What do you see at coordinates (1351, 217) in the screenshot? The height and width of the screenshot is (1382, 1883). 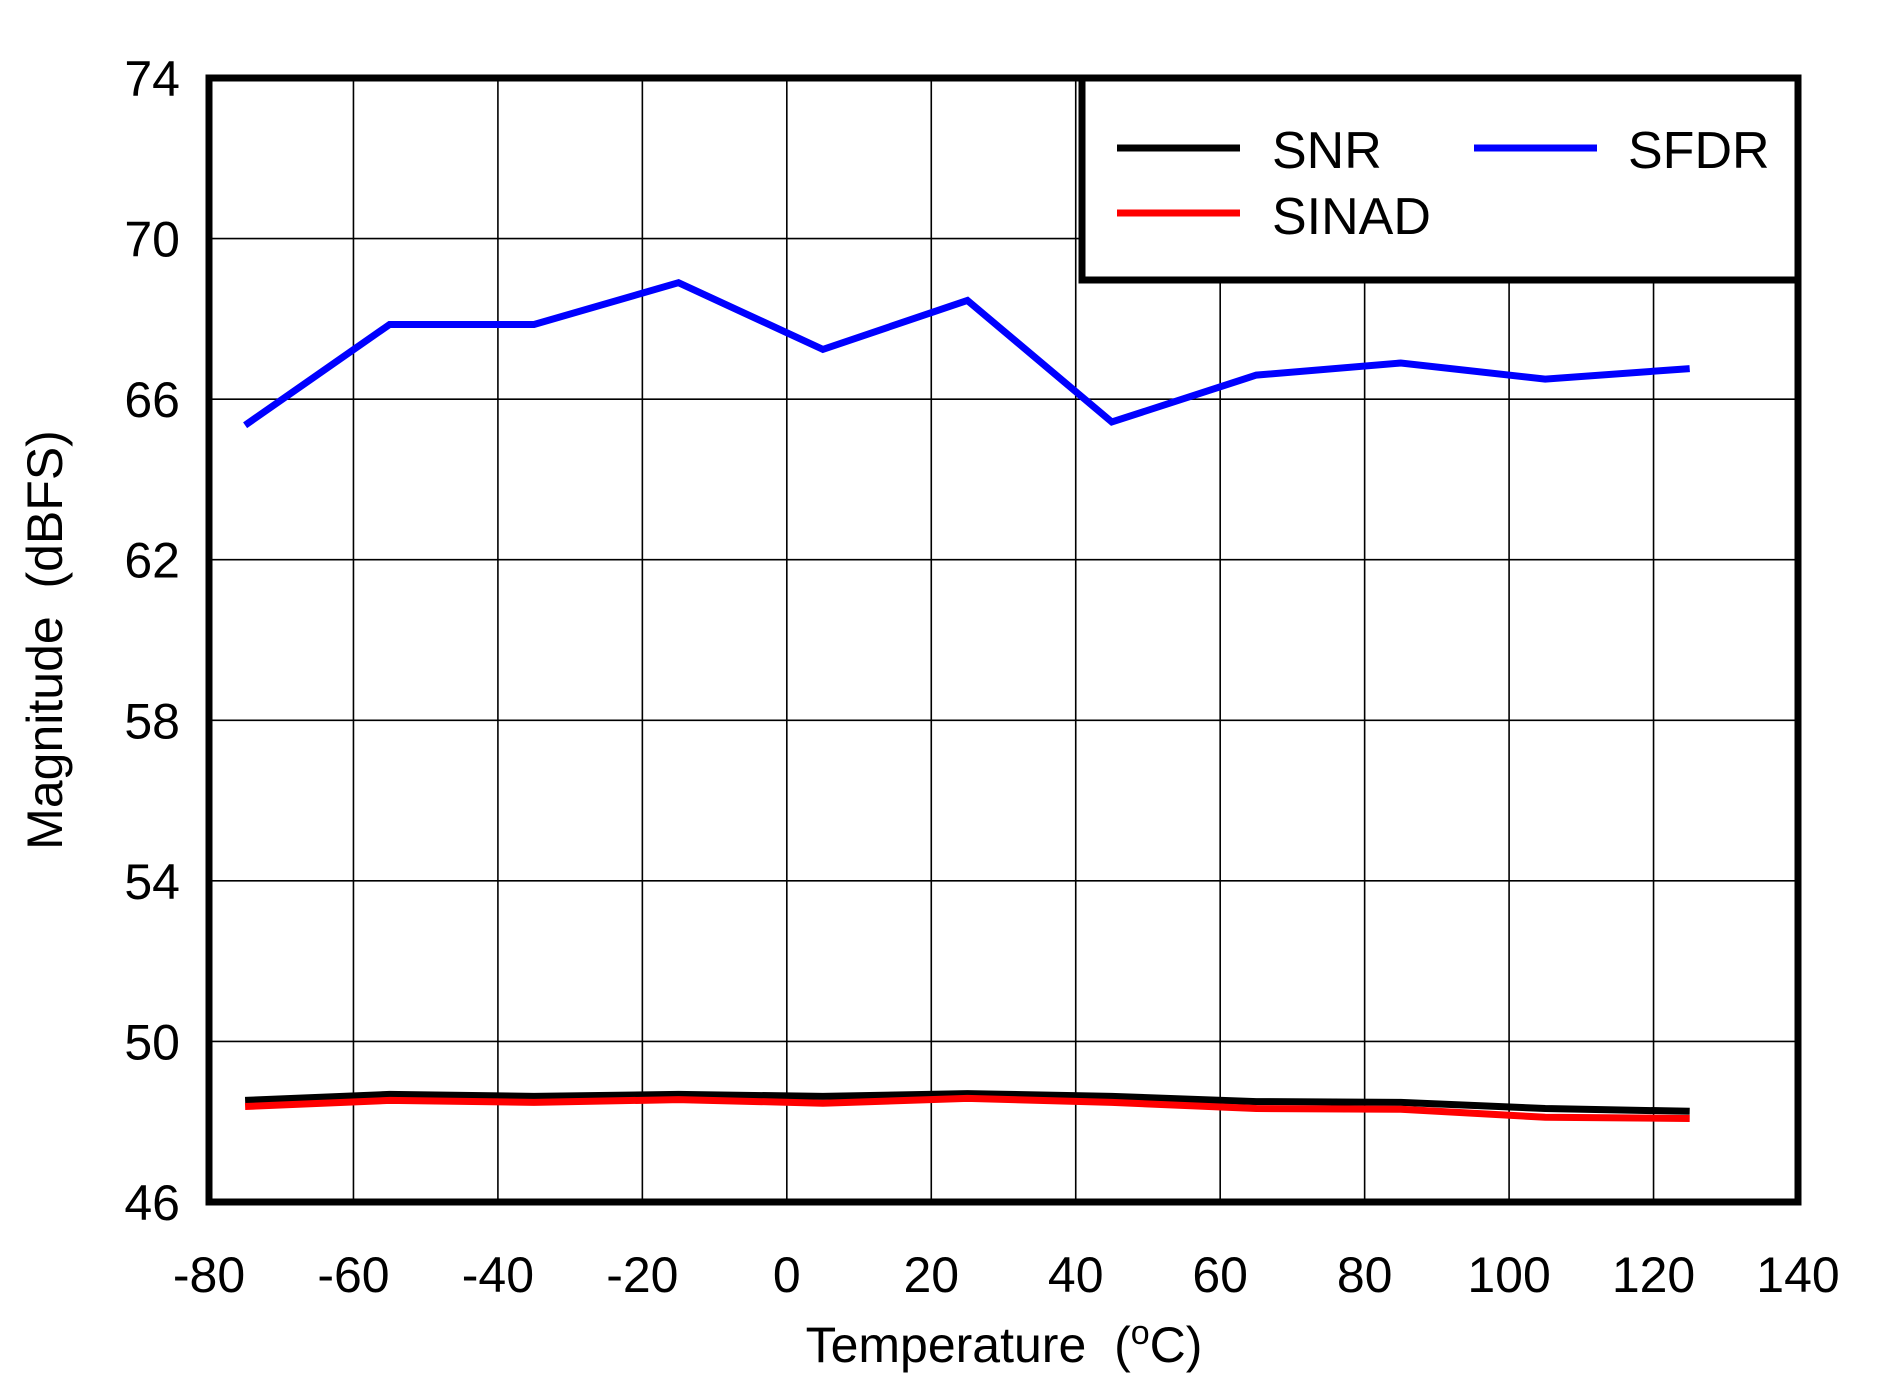 I see `legend-label-sinad: SINAD` at bounding box center [1351, 217].